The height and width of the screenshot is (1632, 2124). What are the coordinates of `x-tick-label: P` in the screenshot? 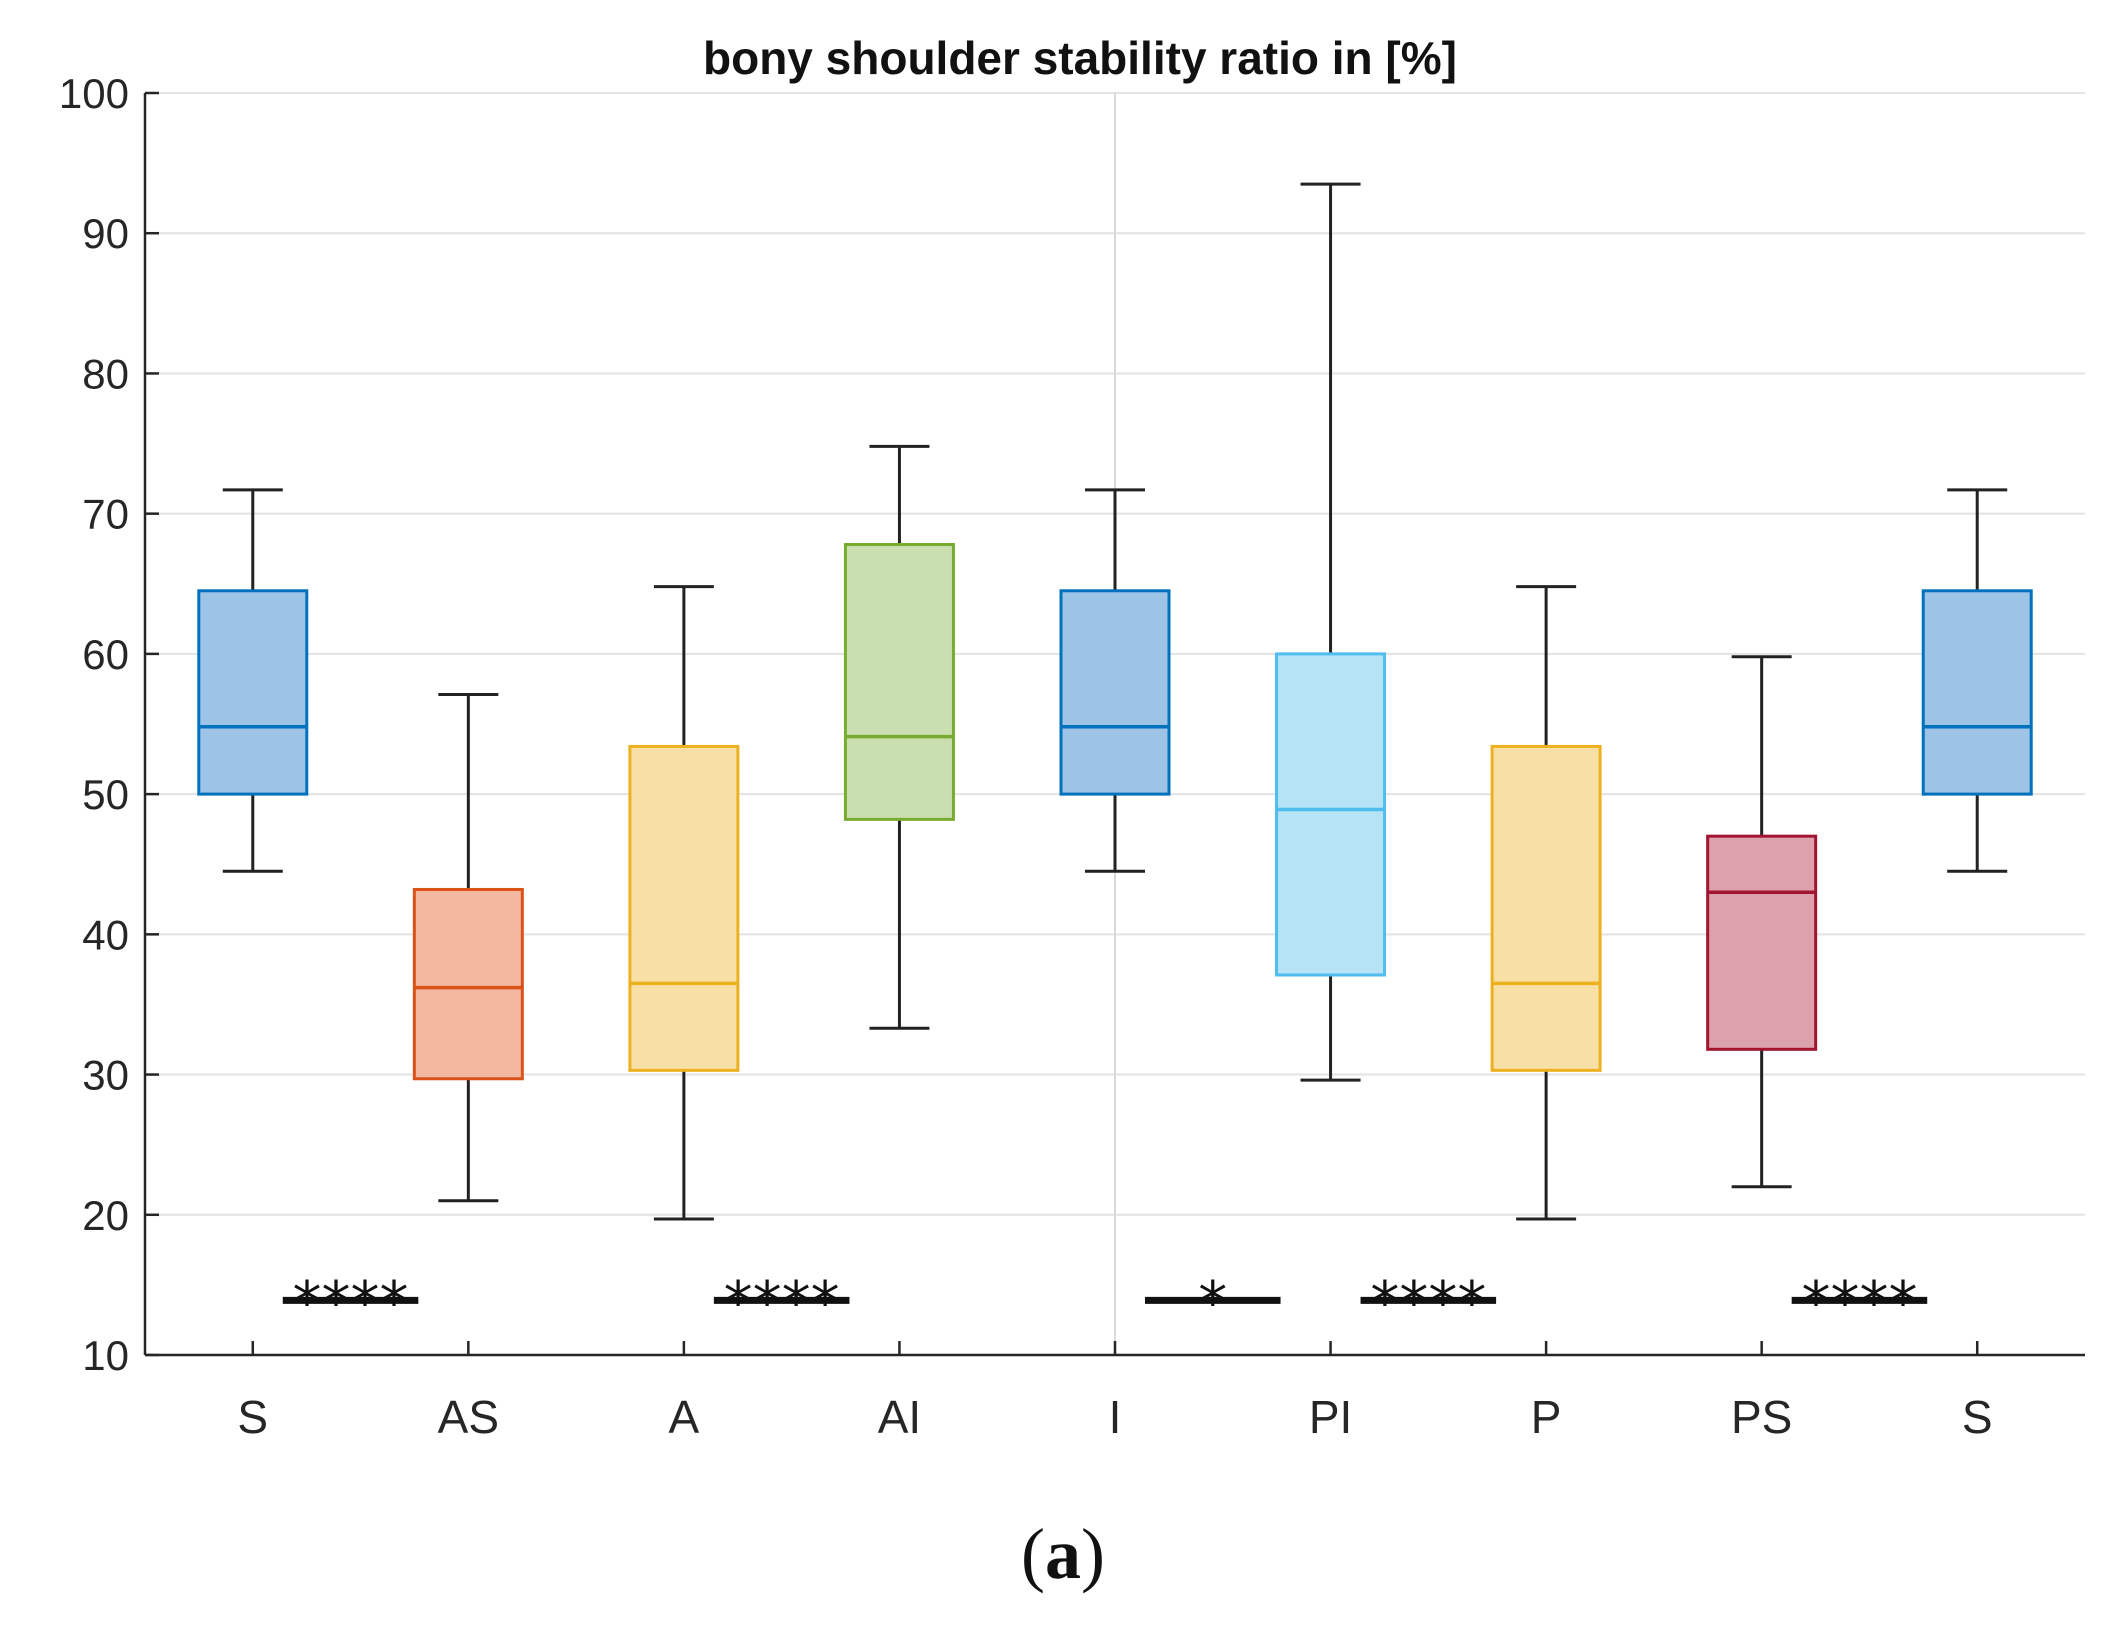 It's located at (1546, 1417).